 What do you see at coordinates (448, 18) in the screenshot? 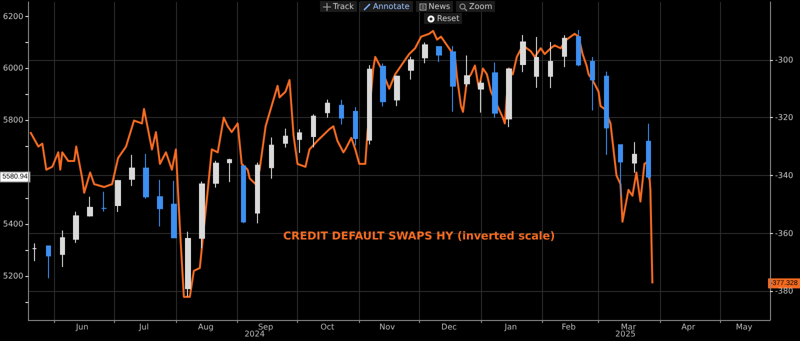
I see `annotation: Reset` at bounding box center [448, 18].